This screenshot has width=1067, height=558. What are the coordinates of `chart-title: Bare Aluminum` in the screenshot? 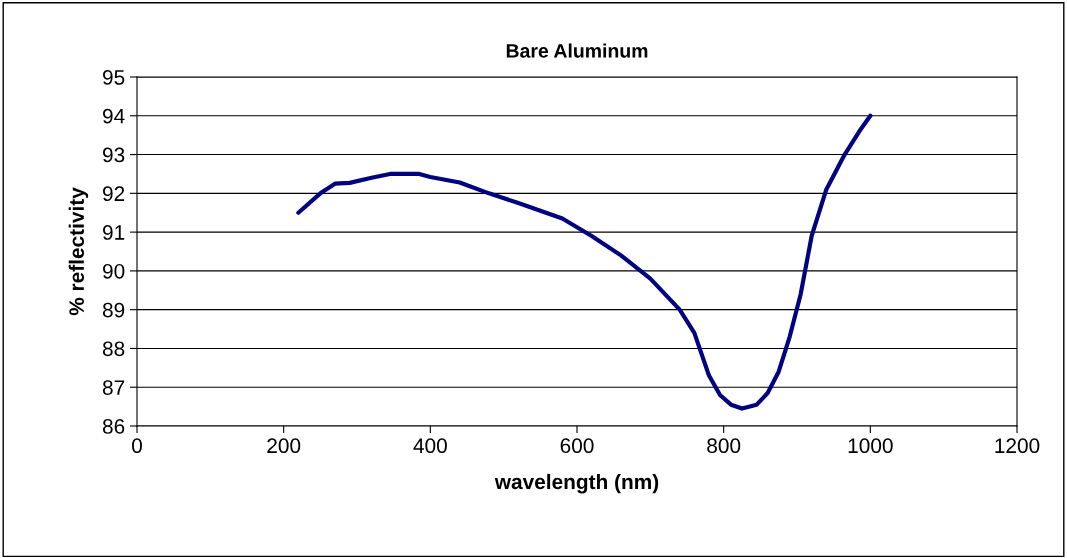 It's located at (577, 50).